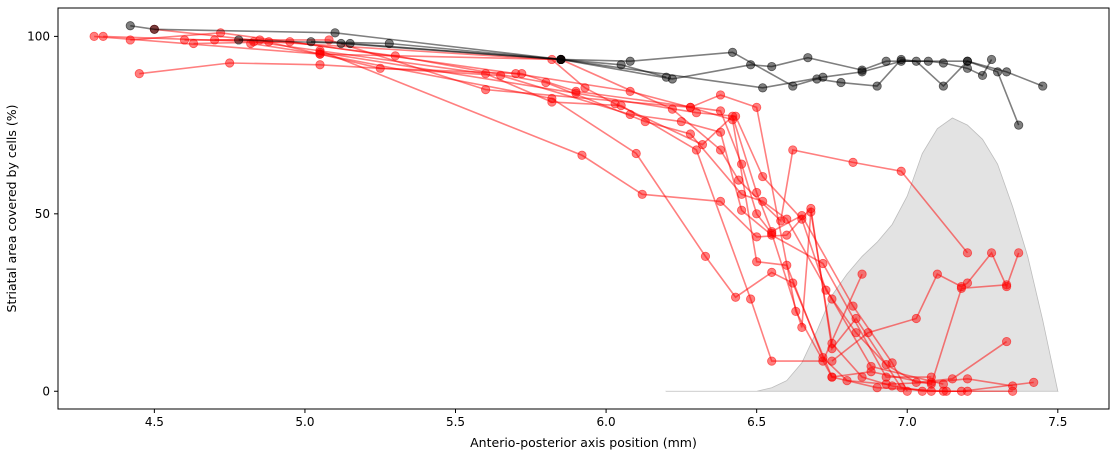 The height and width of the screenshot is (454, 1113). What do you see at coordinates (11, 209) in the screenshot?
I see `y-axis-label: Striatal area covered by cells (%)` at bounding box center [11, 209].